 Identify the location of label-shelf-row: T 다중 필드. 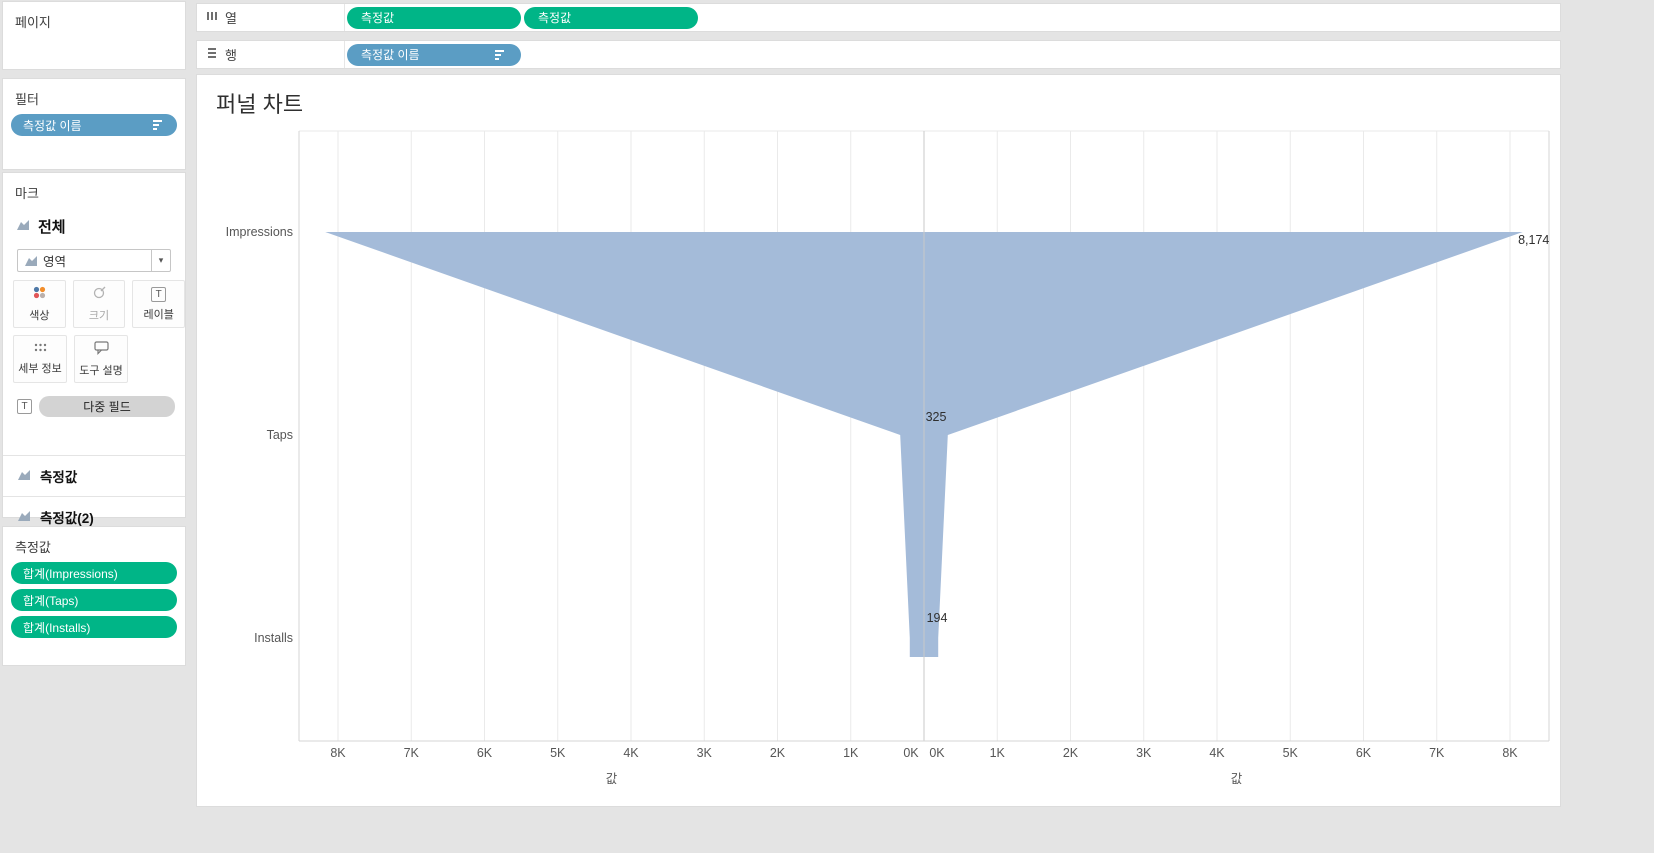
(96, 406).